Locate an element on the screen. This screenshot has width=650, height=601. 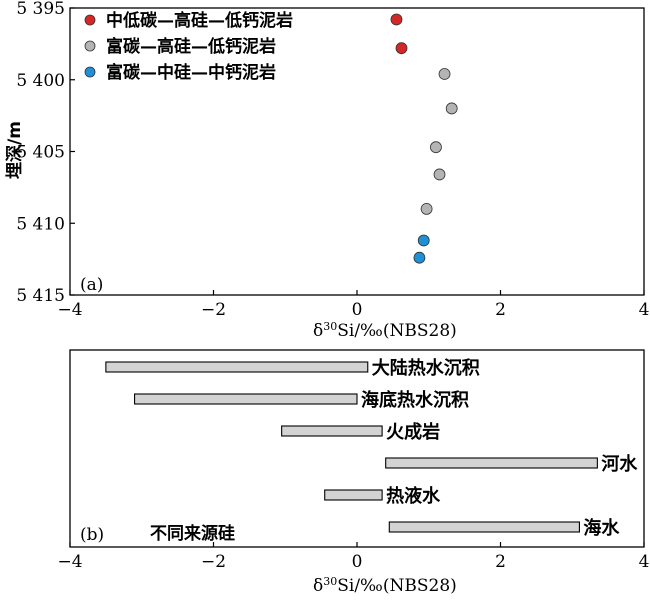
range-label: 热液水 is located at coordinates (413, 496).